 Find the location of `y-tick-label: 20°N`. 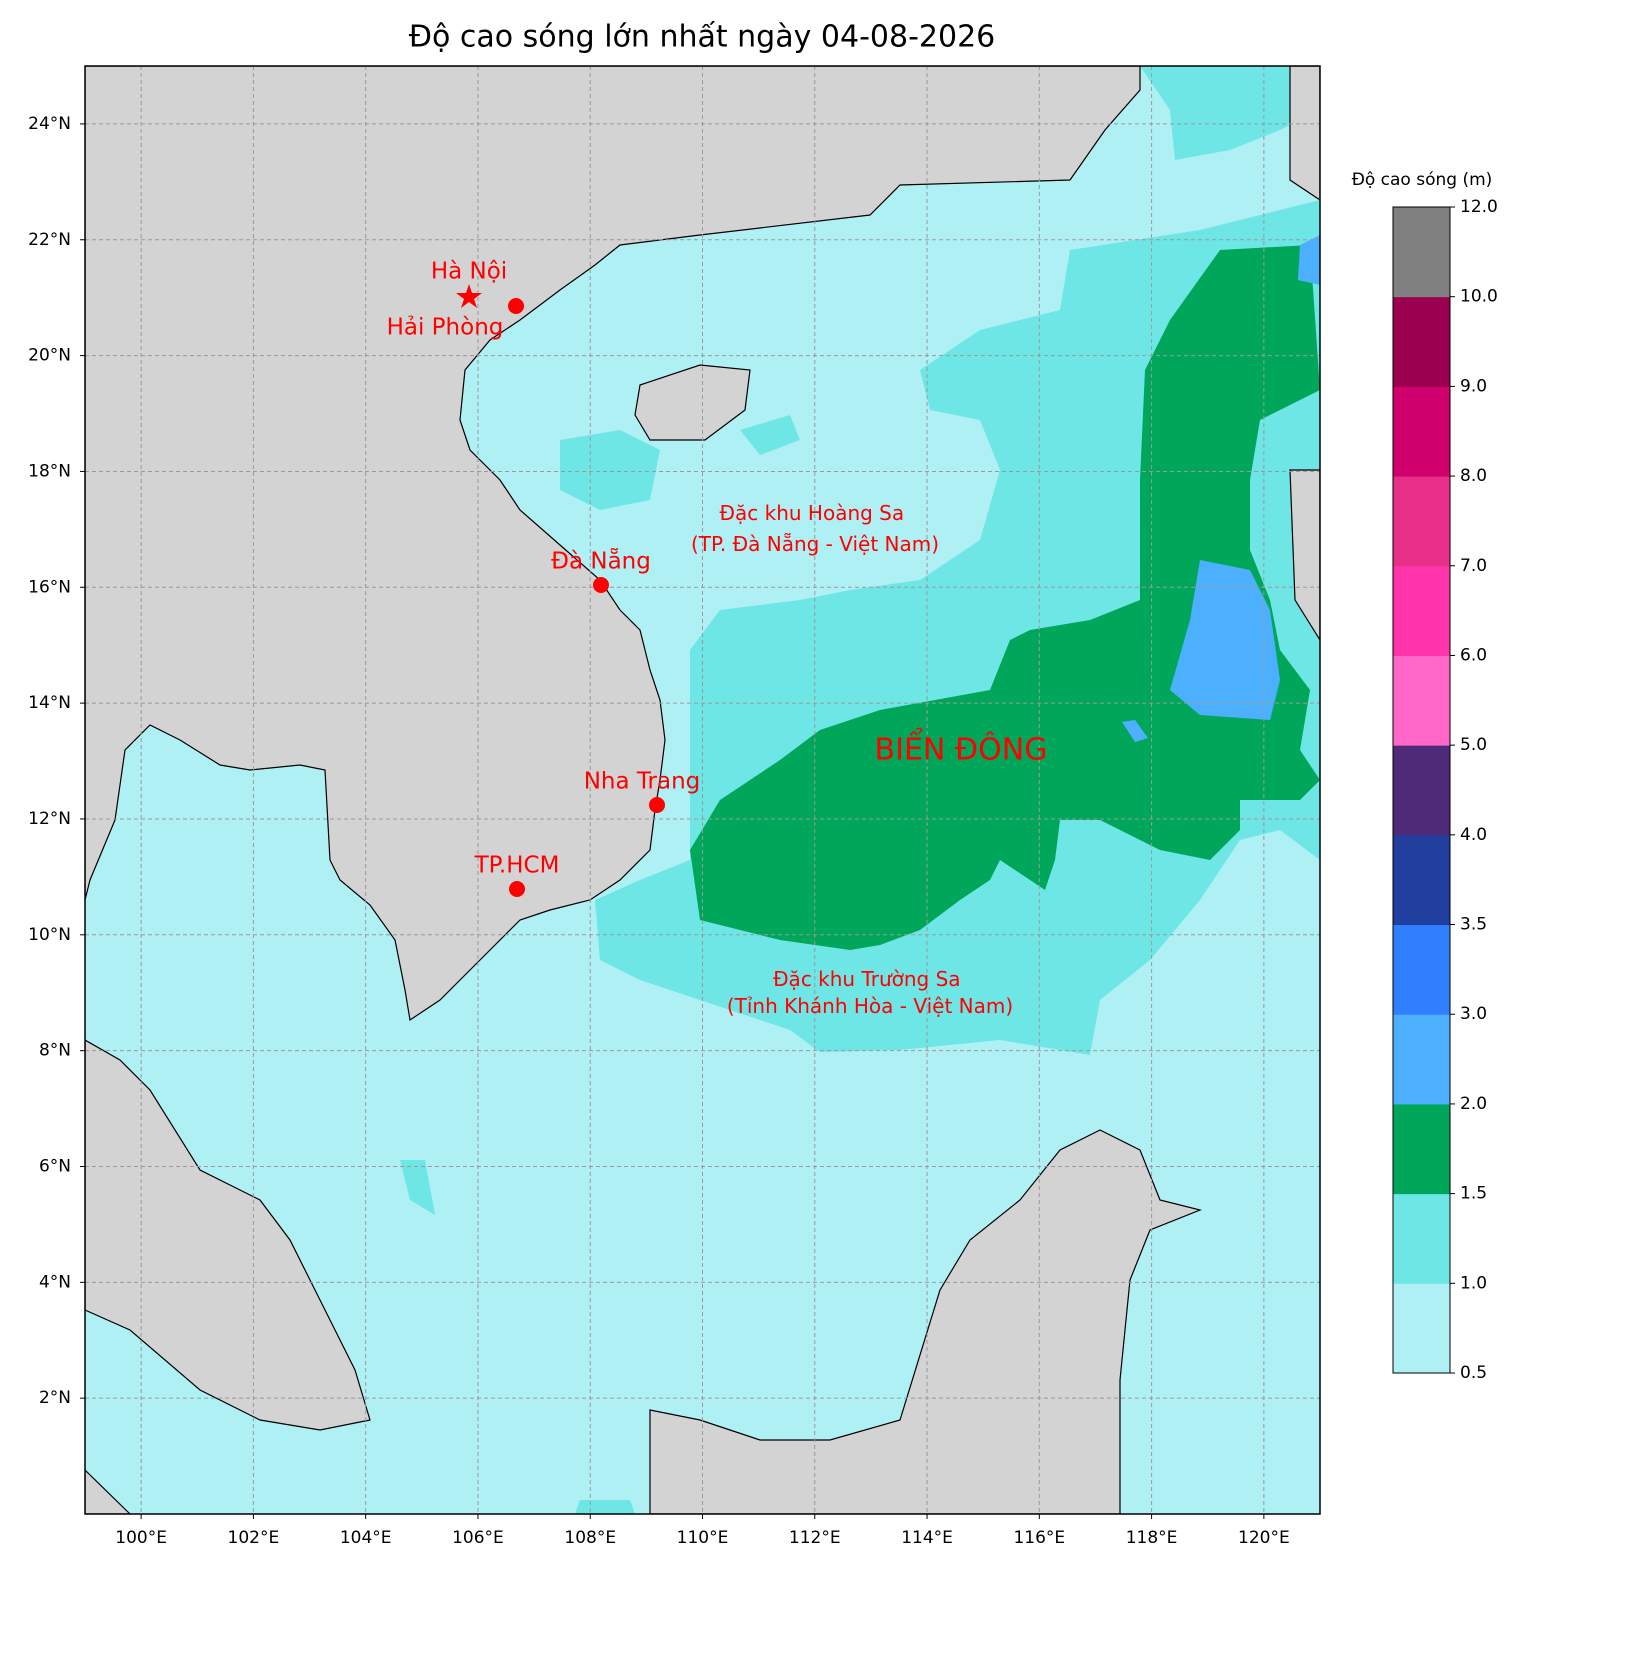

y-tick-label: 20°N is located at coordinates (49, 356).